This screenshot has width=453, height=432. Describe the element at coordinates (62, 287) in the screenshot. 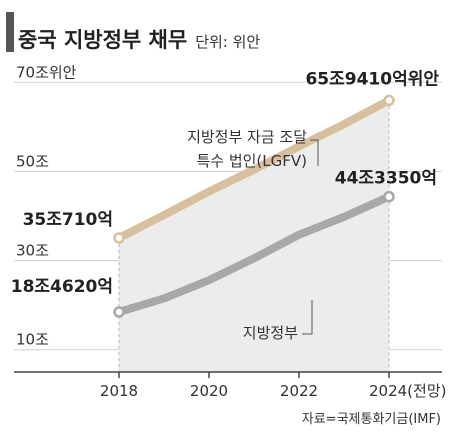

I see `data-label-local-gov-2018: 18조4620억` at that location.